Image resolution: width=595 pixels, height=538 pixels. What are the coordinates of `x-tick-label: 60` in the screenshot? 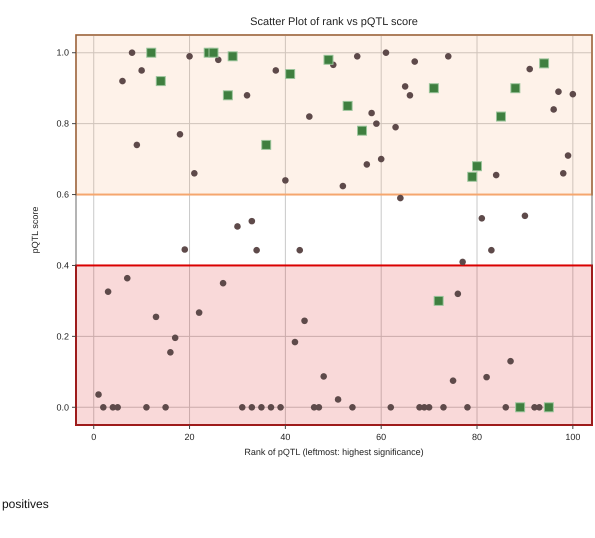 It's located at (381, 437).